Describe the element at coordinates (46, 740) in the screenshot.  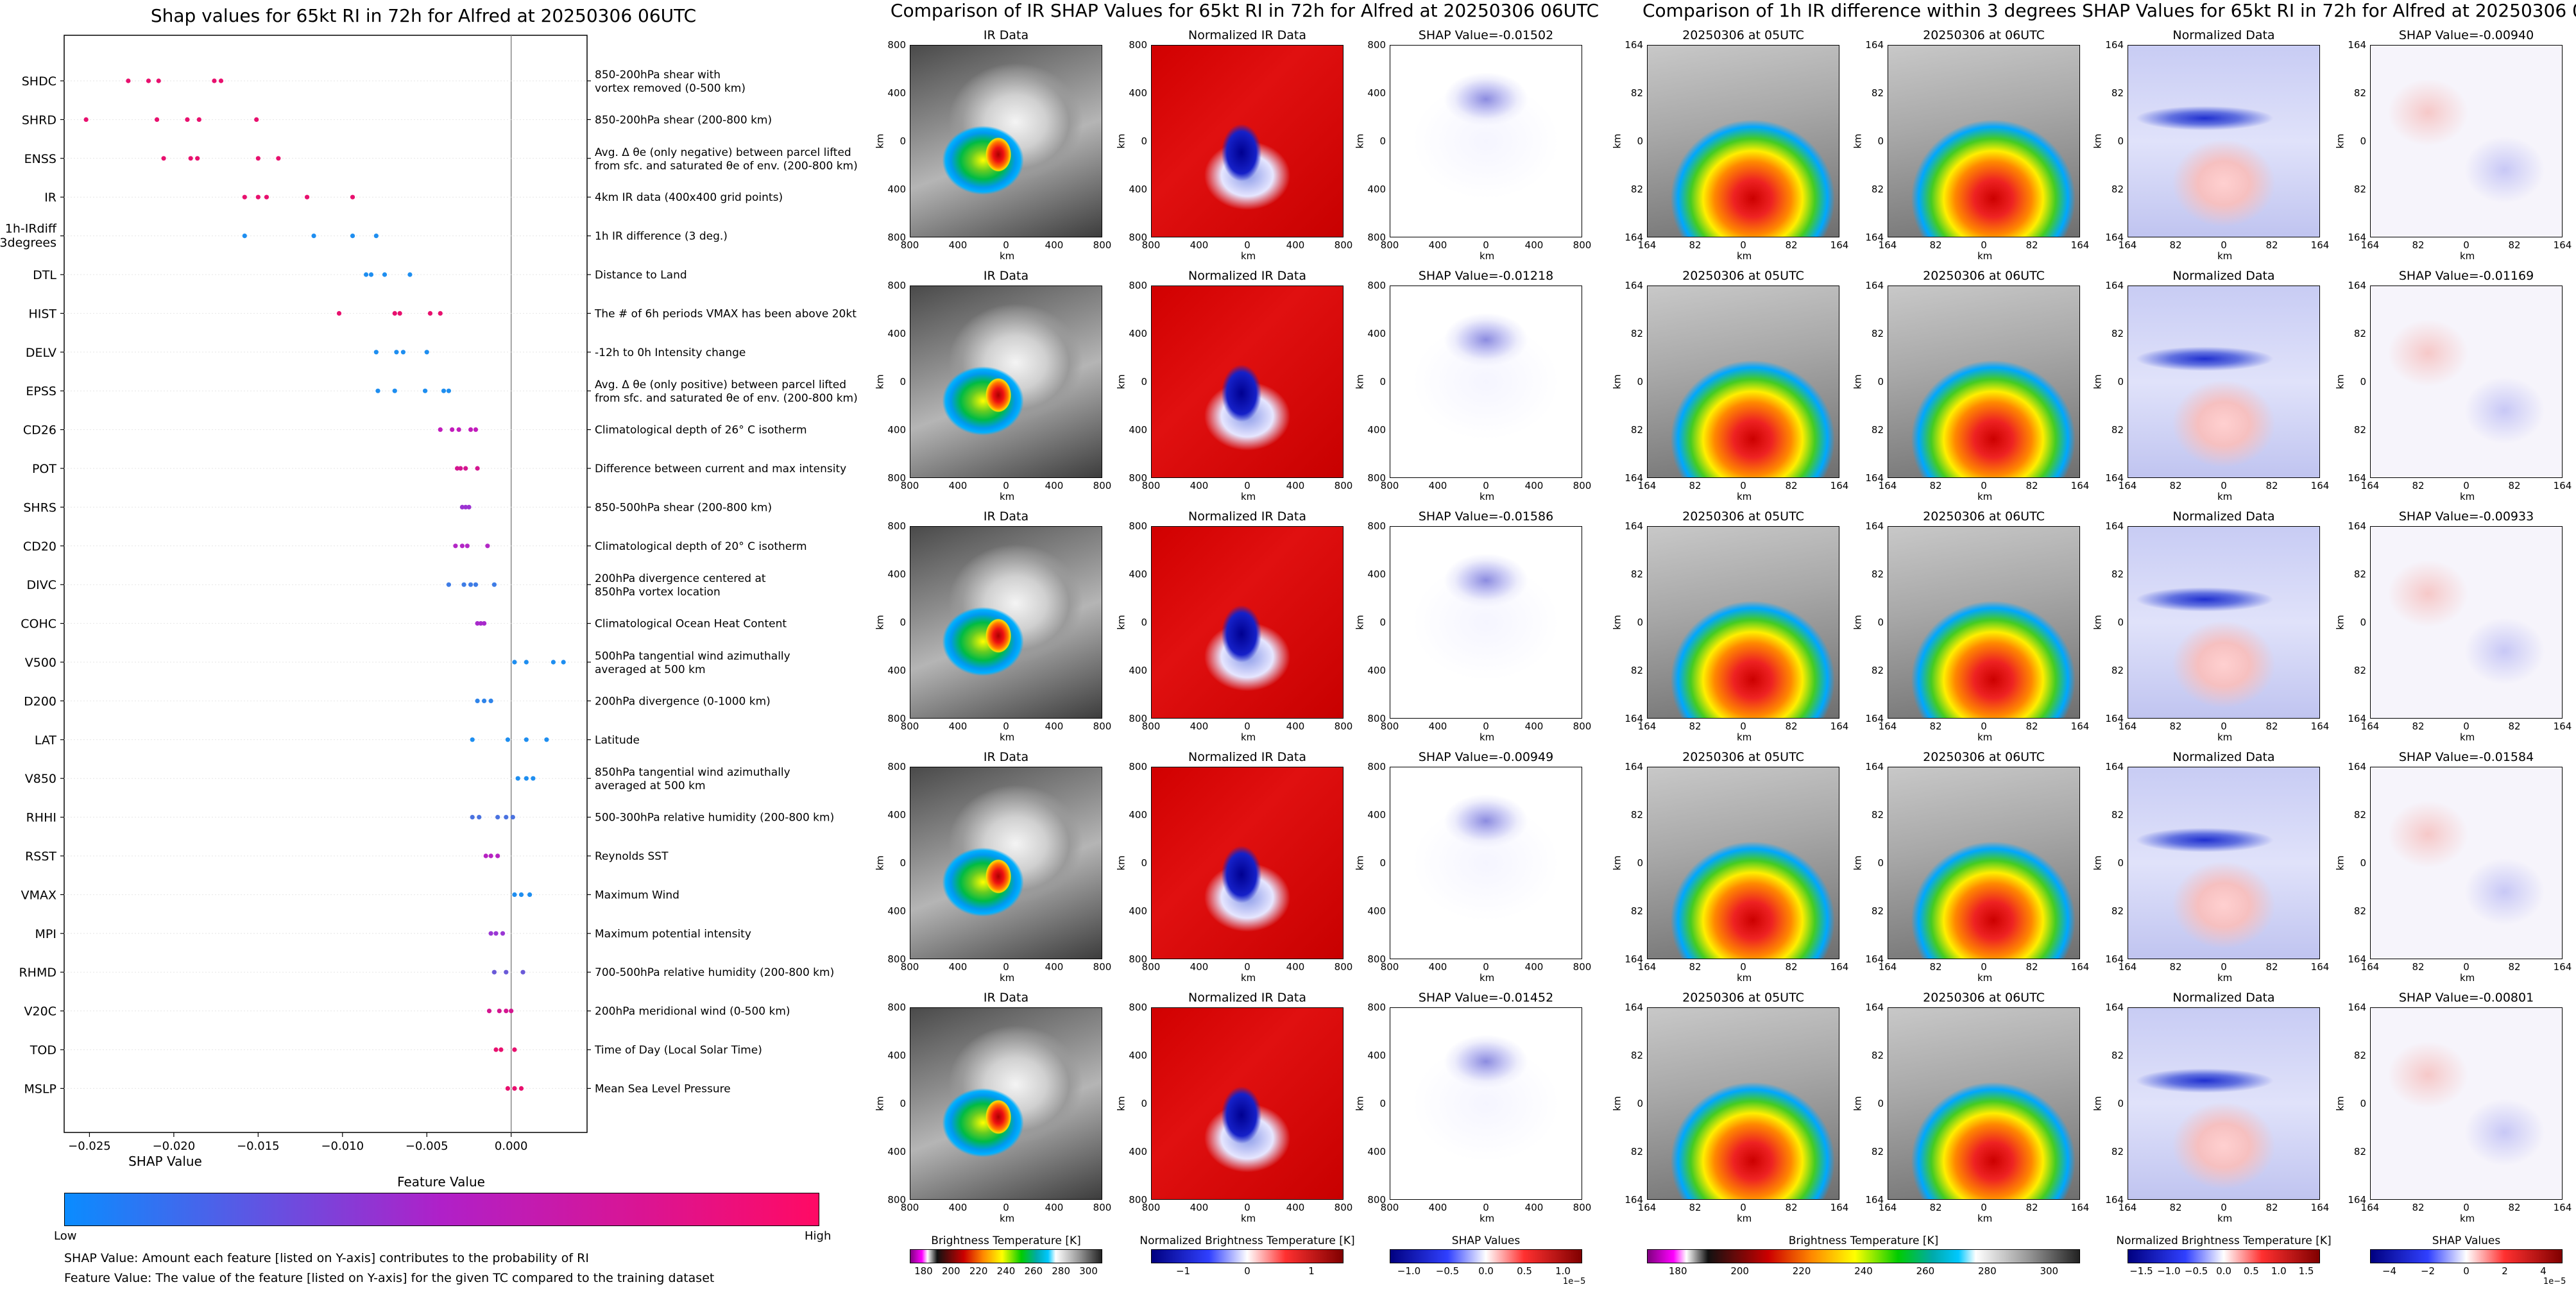
I see `feature-code-label: LAT` at that location.